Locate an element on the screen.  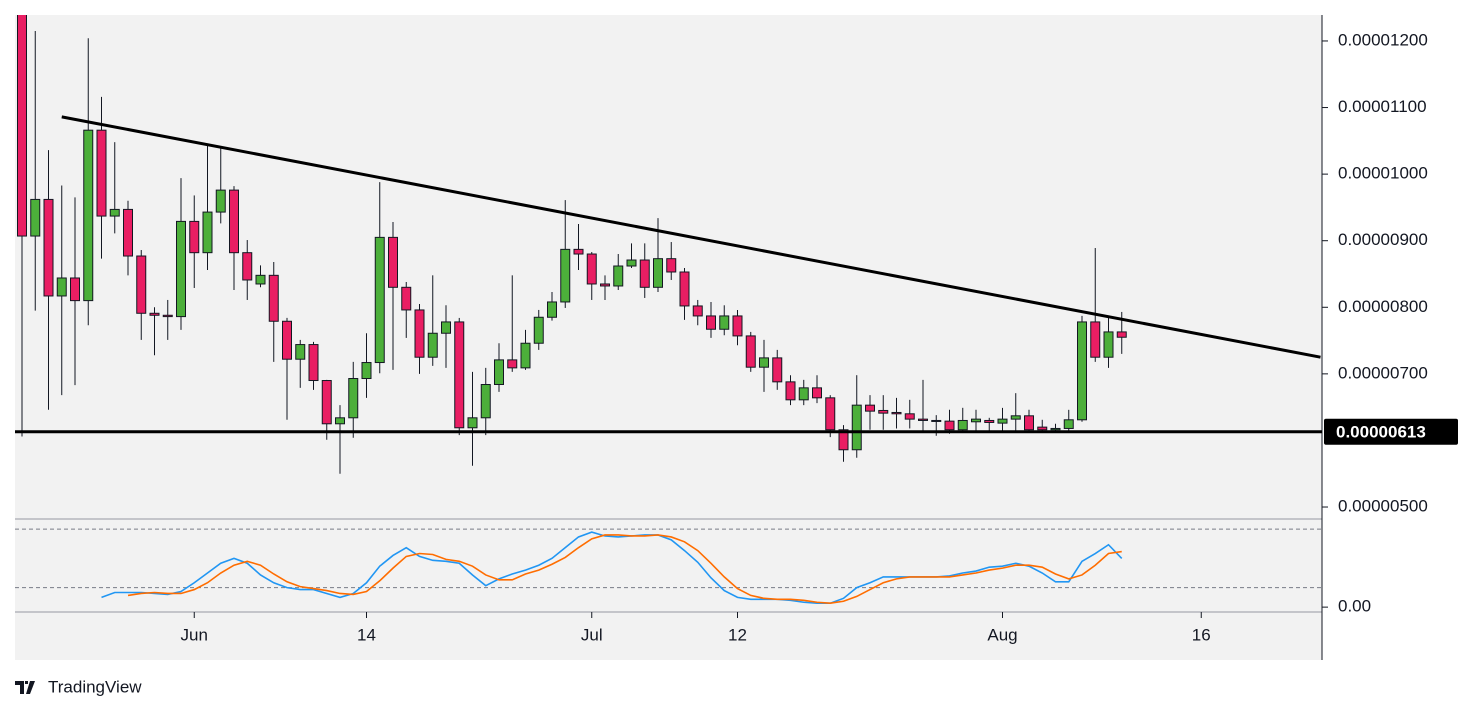
x-tick-label: 16 is located at coordinates (1201, 634).